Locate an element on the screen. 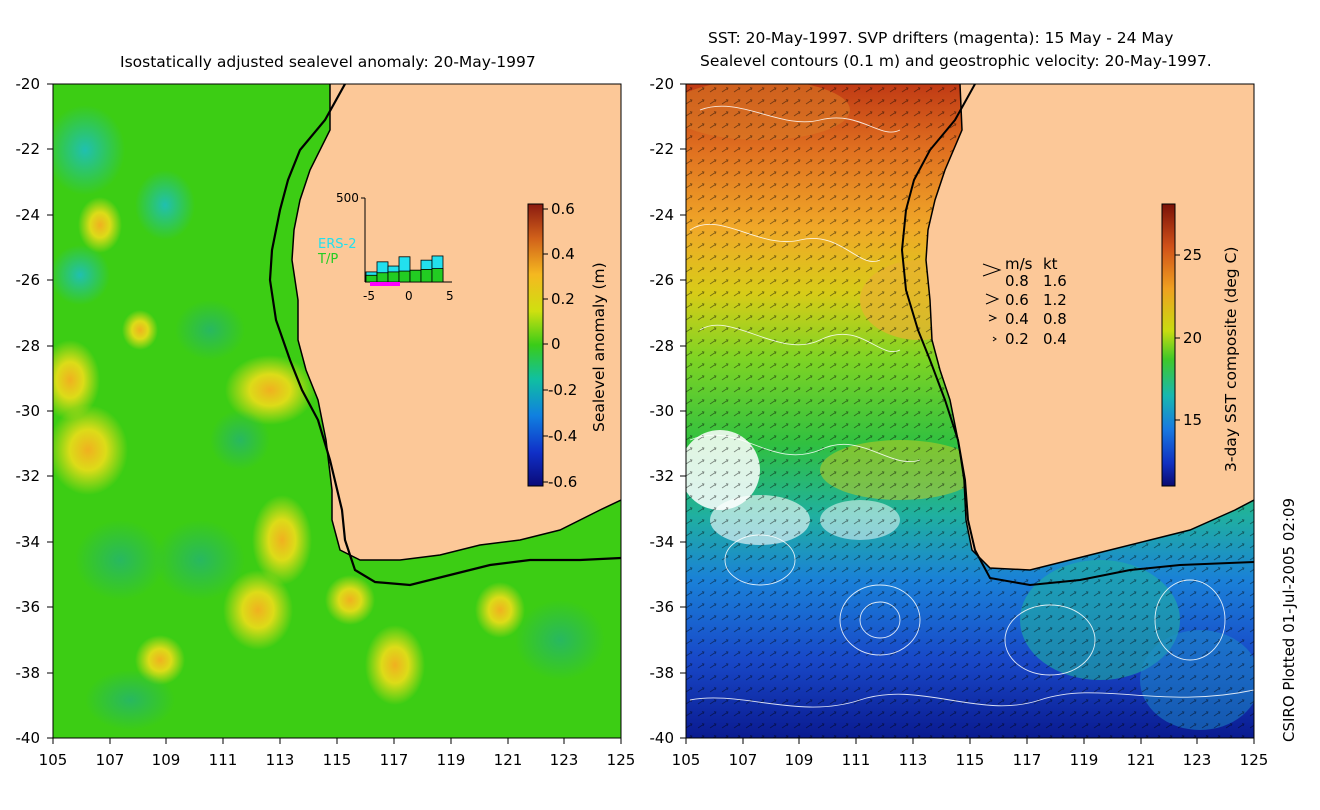  inset-legend-ers2: ERS-2 is located at coordinates (337, 244).